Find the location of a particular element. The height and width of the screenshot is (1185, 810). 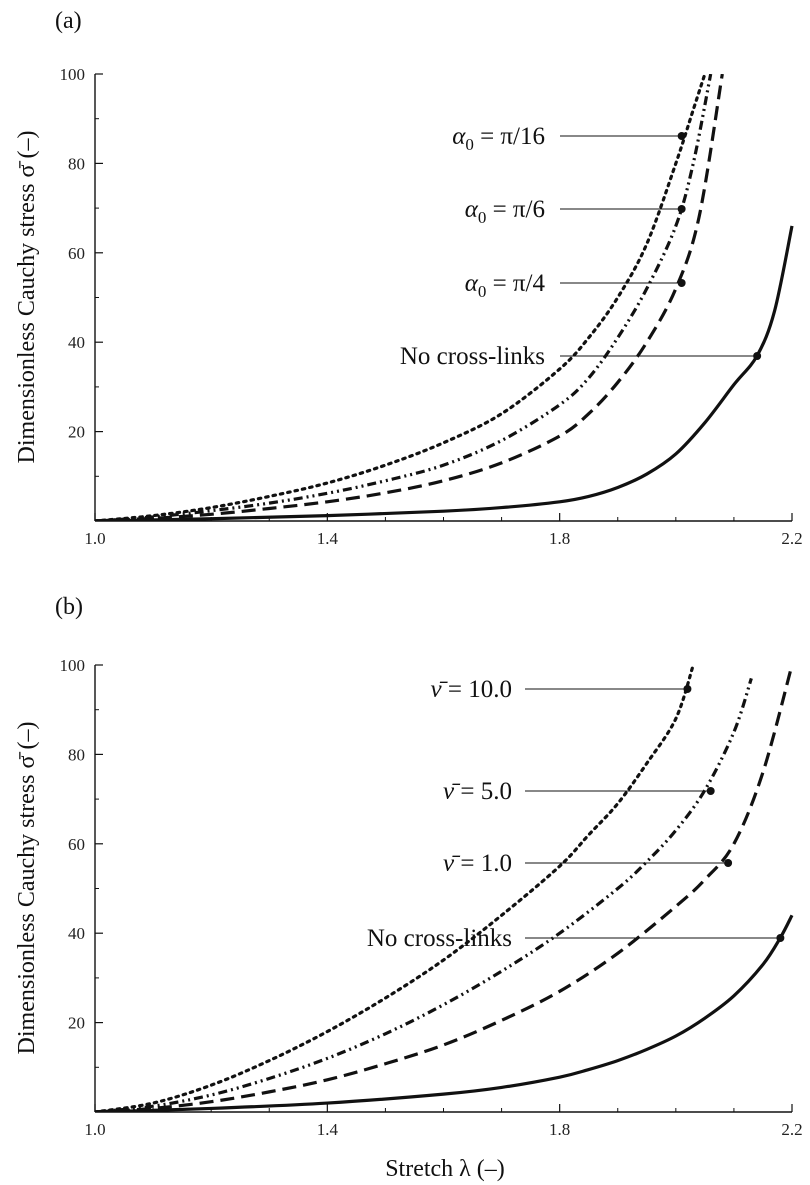

panel-label: (a) is located at coordinates (68, 21).